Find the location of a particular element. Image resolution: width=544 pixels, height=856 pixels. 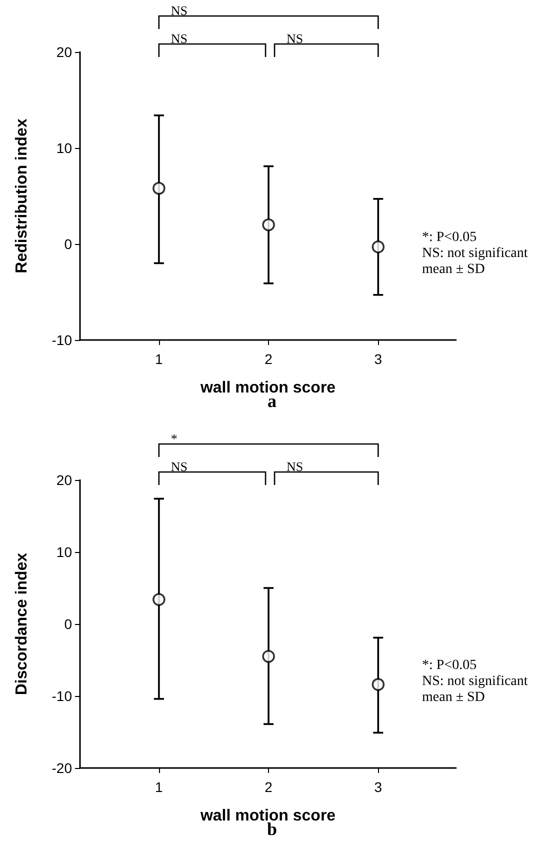

x-axis-title: wall motion score is located at coordinates (267, 388).